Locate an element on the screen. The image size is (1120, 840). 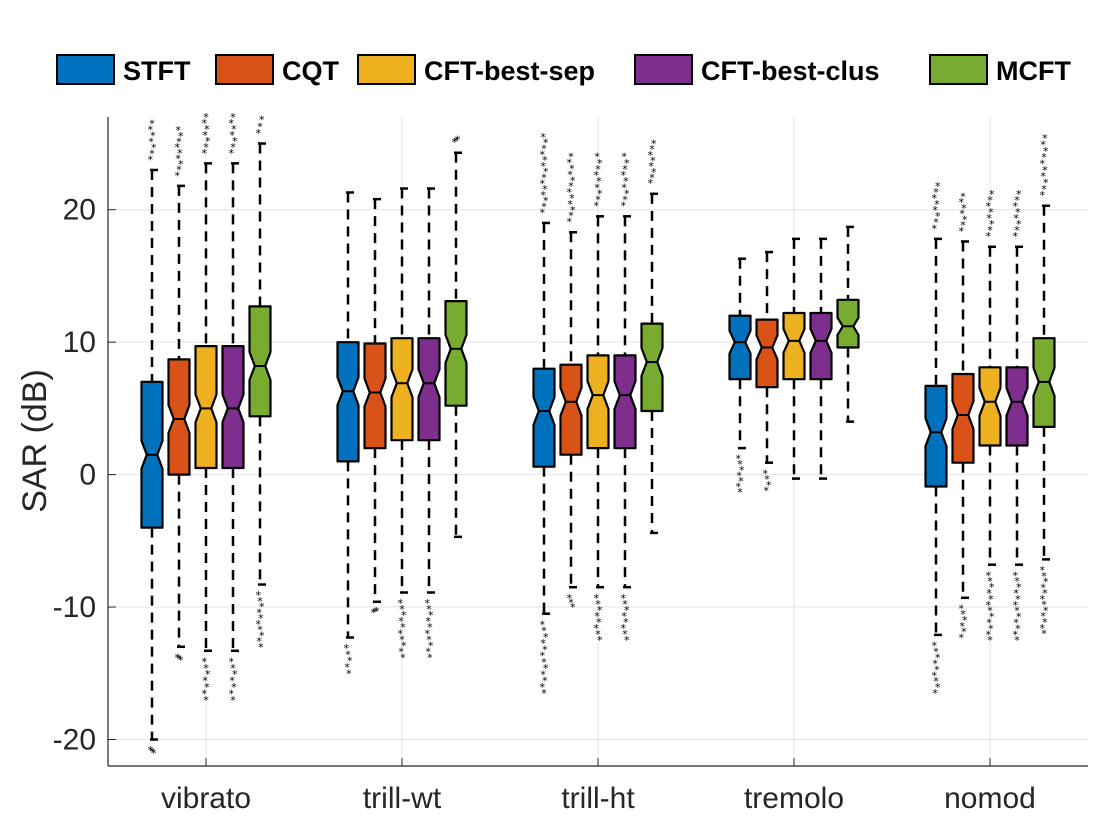
box-CQT-trill-wt: *** is located at coordinates (375, 408).